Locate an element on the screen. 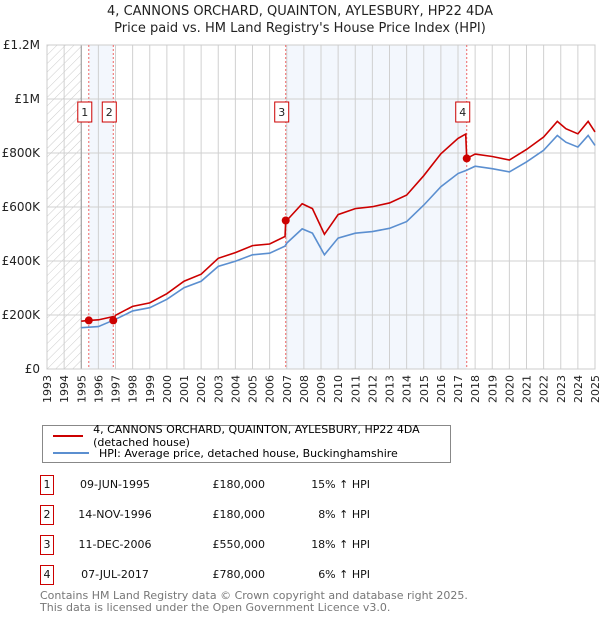 This screenshot has height=620, width=600. x-tick-label: 2007 is located at coordinates (287, 389).